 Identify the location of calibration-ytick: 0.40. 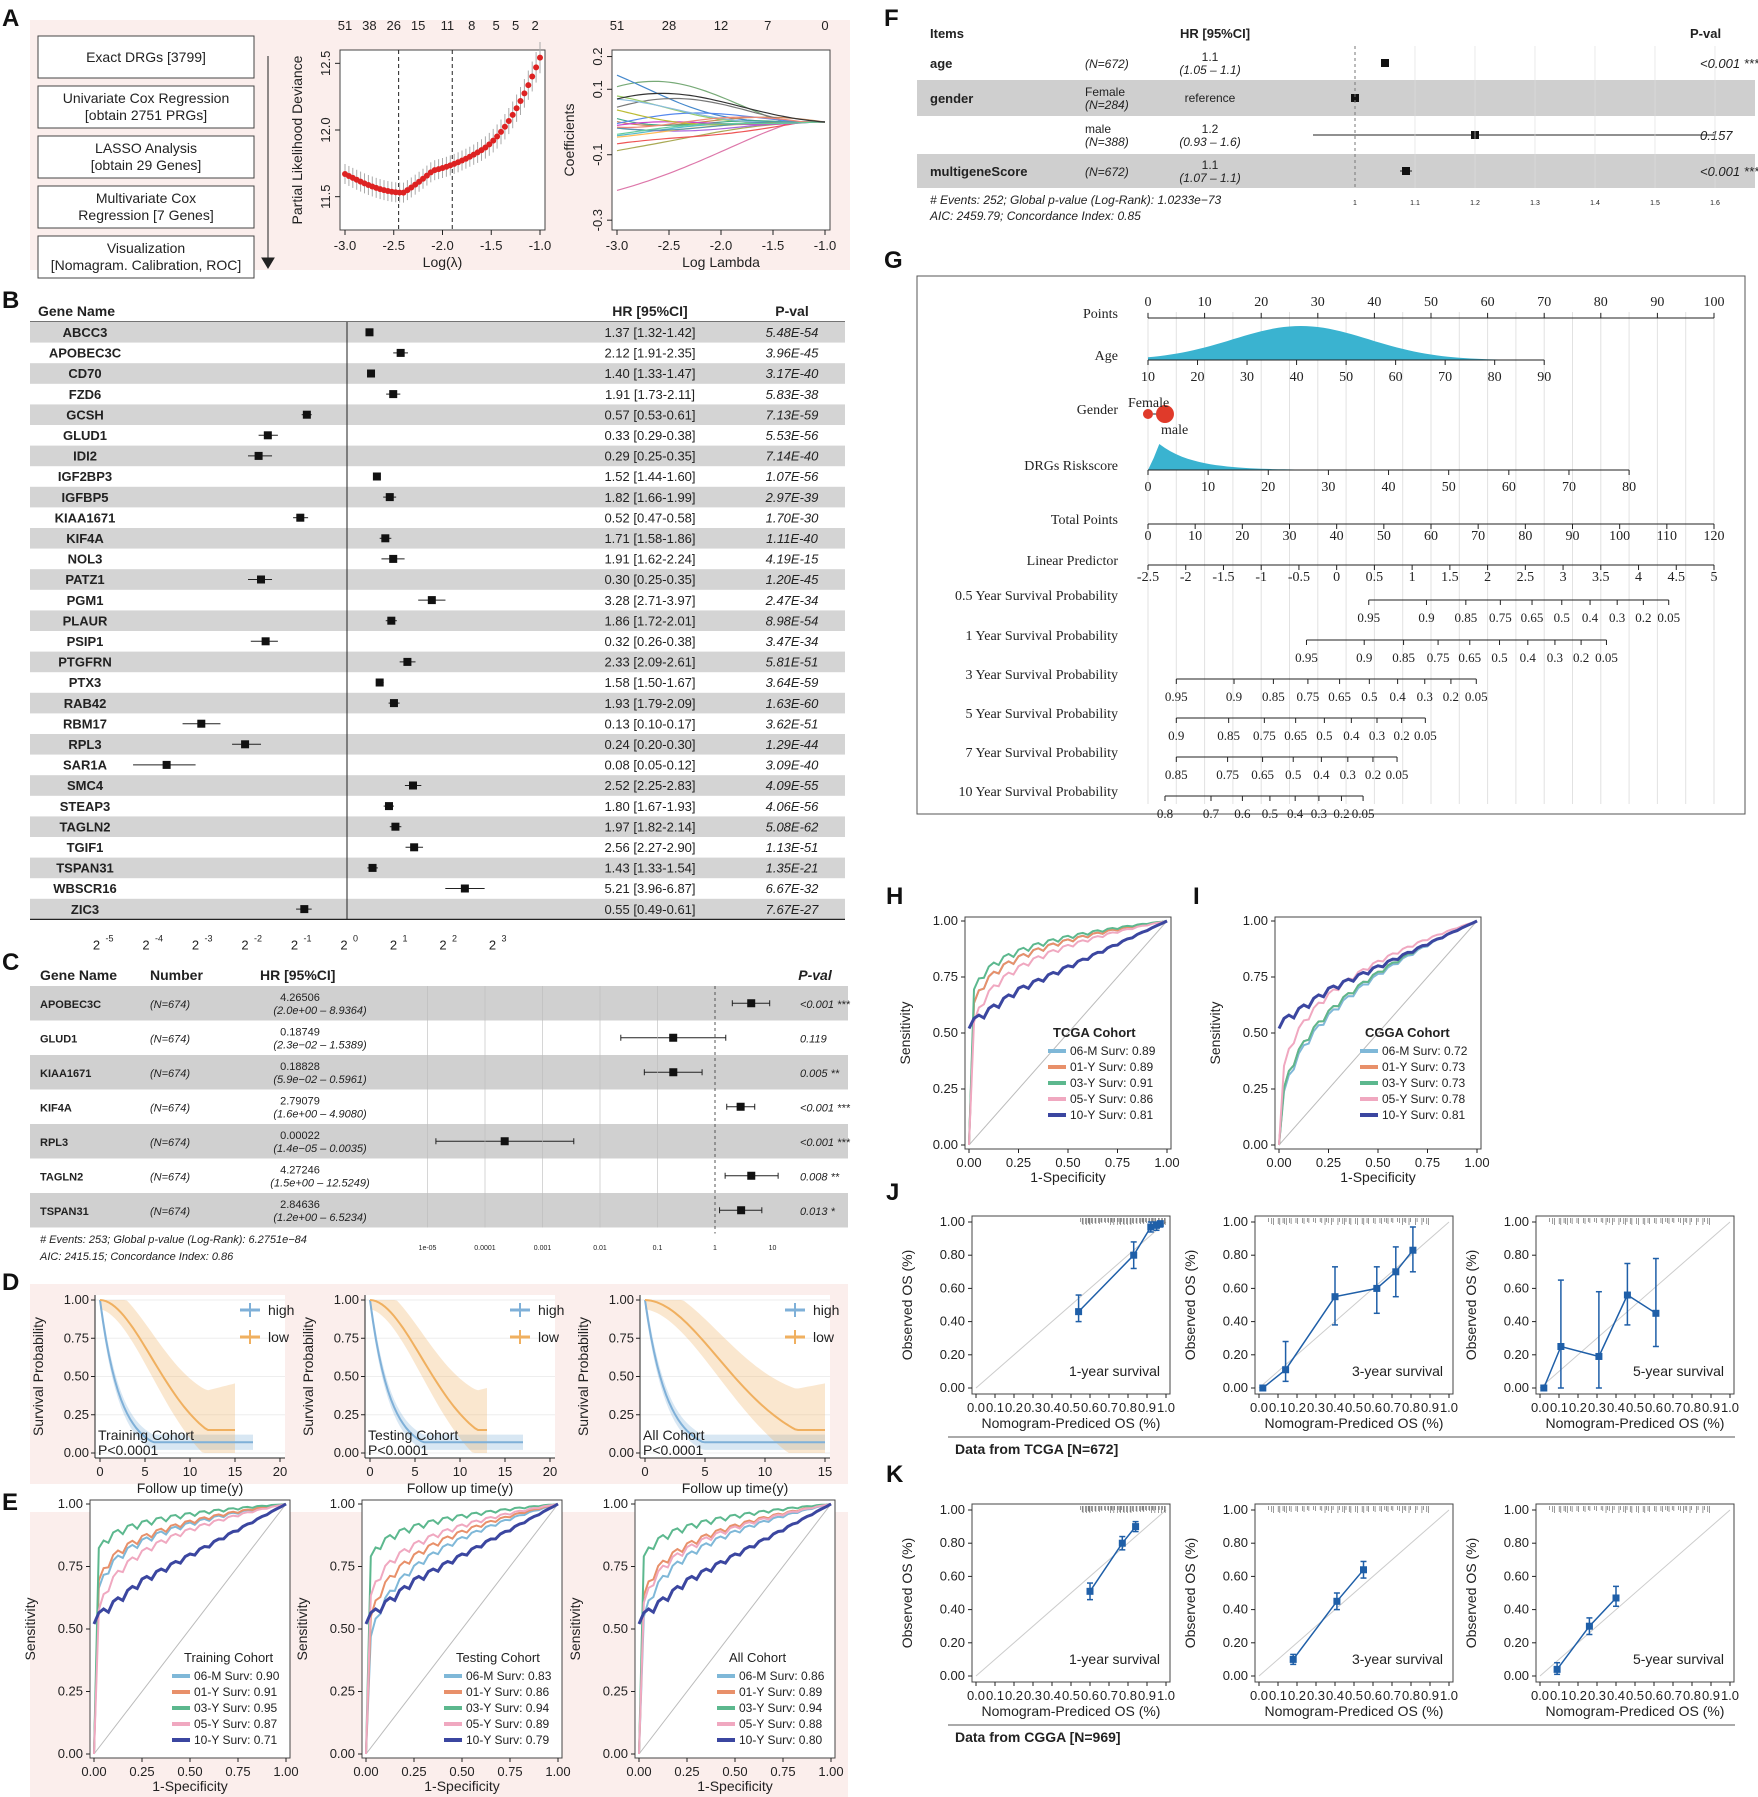
(1235, 1609).